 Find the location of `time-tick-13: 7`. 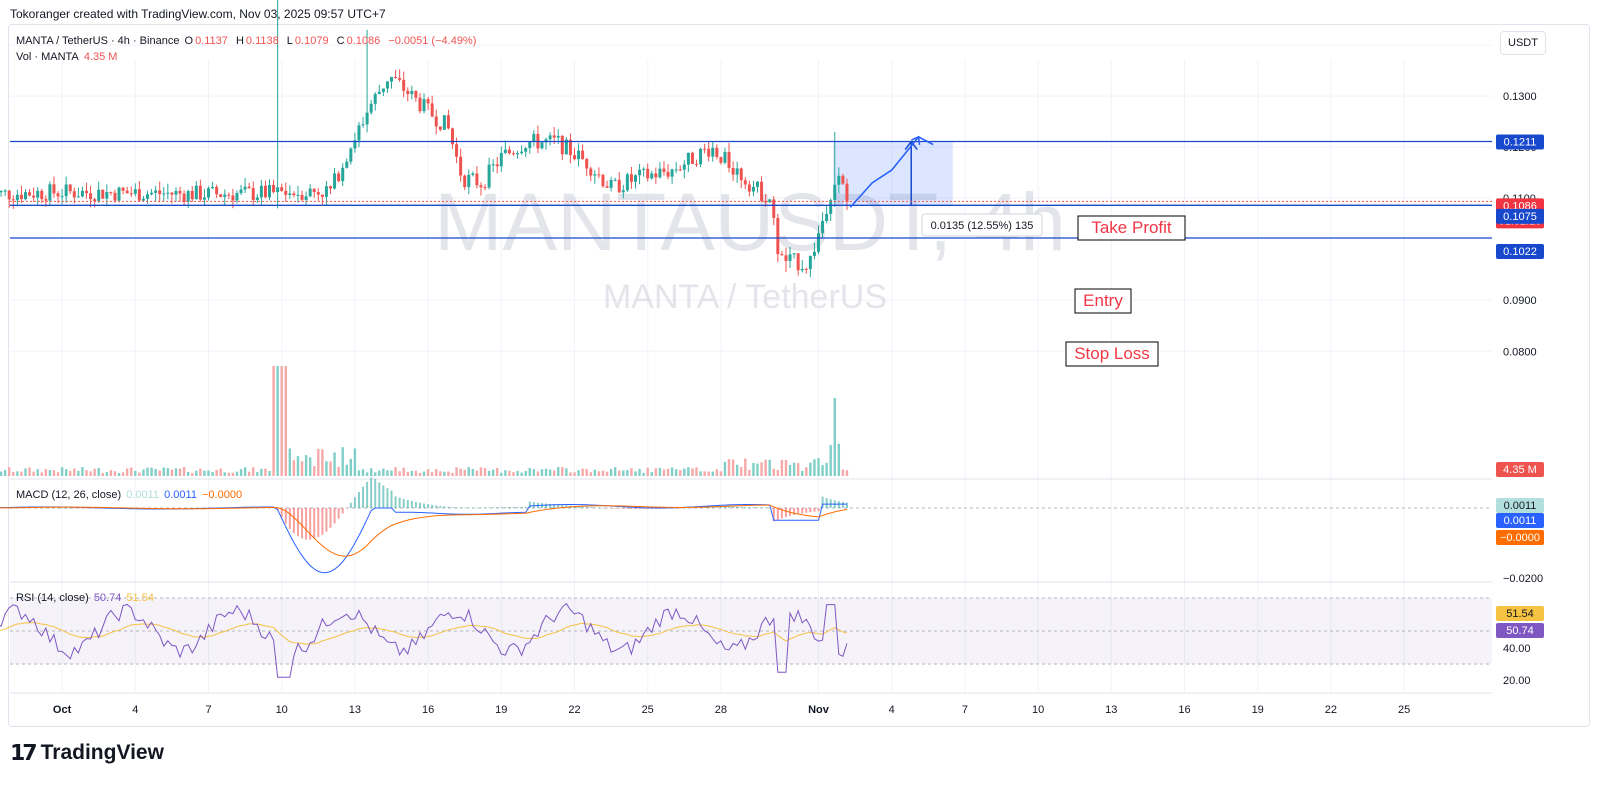

time-tick-13: 7 is located at coordinates (965, 710).